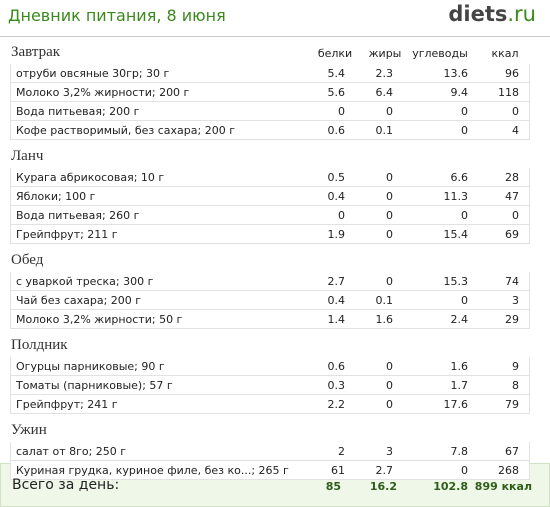 The width and height of the screenshot is (550, 507). What do you see at coordinates (512, 451) in the screenshot?
I see `food-value: 67` at bounding box center [512, 451].